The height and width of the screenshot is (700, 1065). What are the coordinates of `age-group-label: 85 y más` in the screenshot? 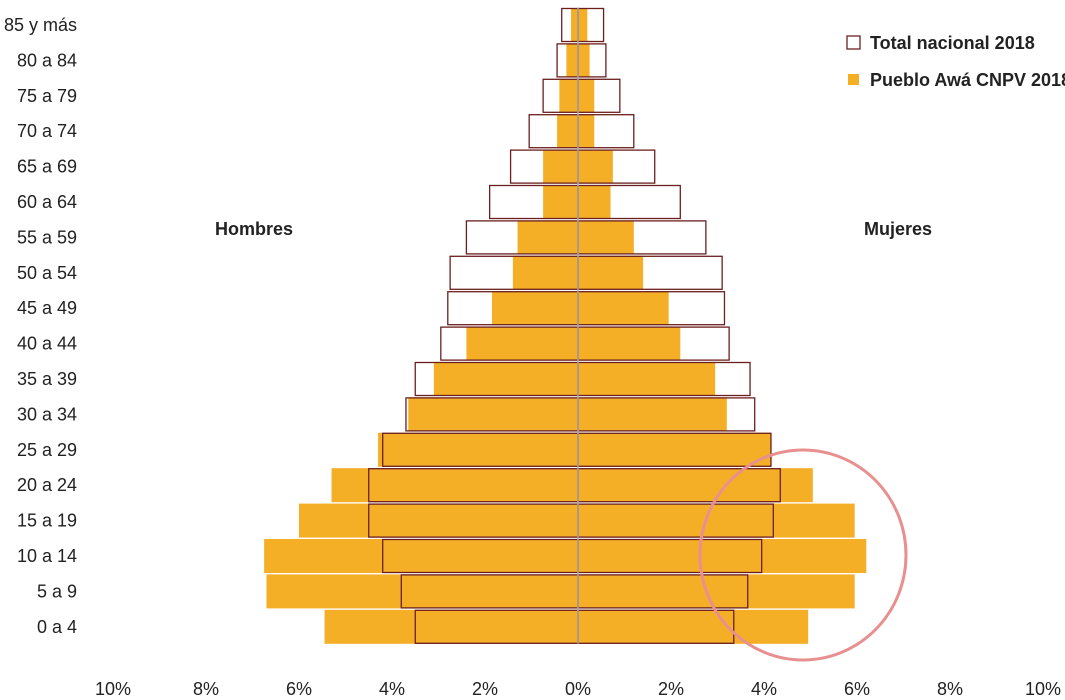 It's located at (40, 25).